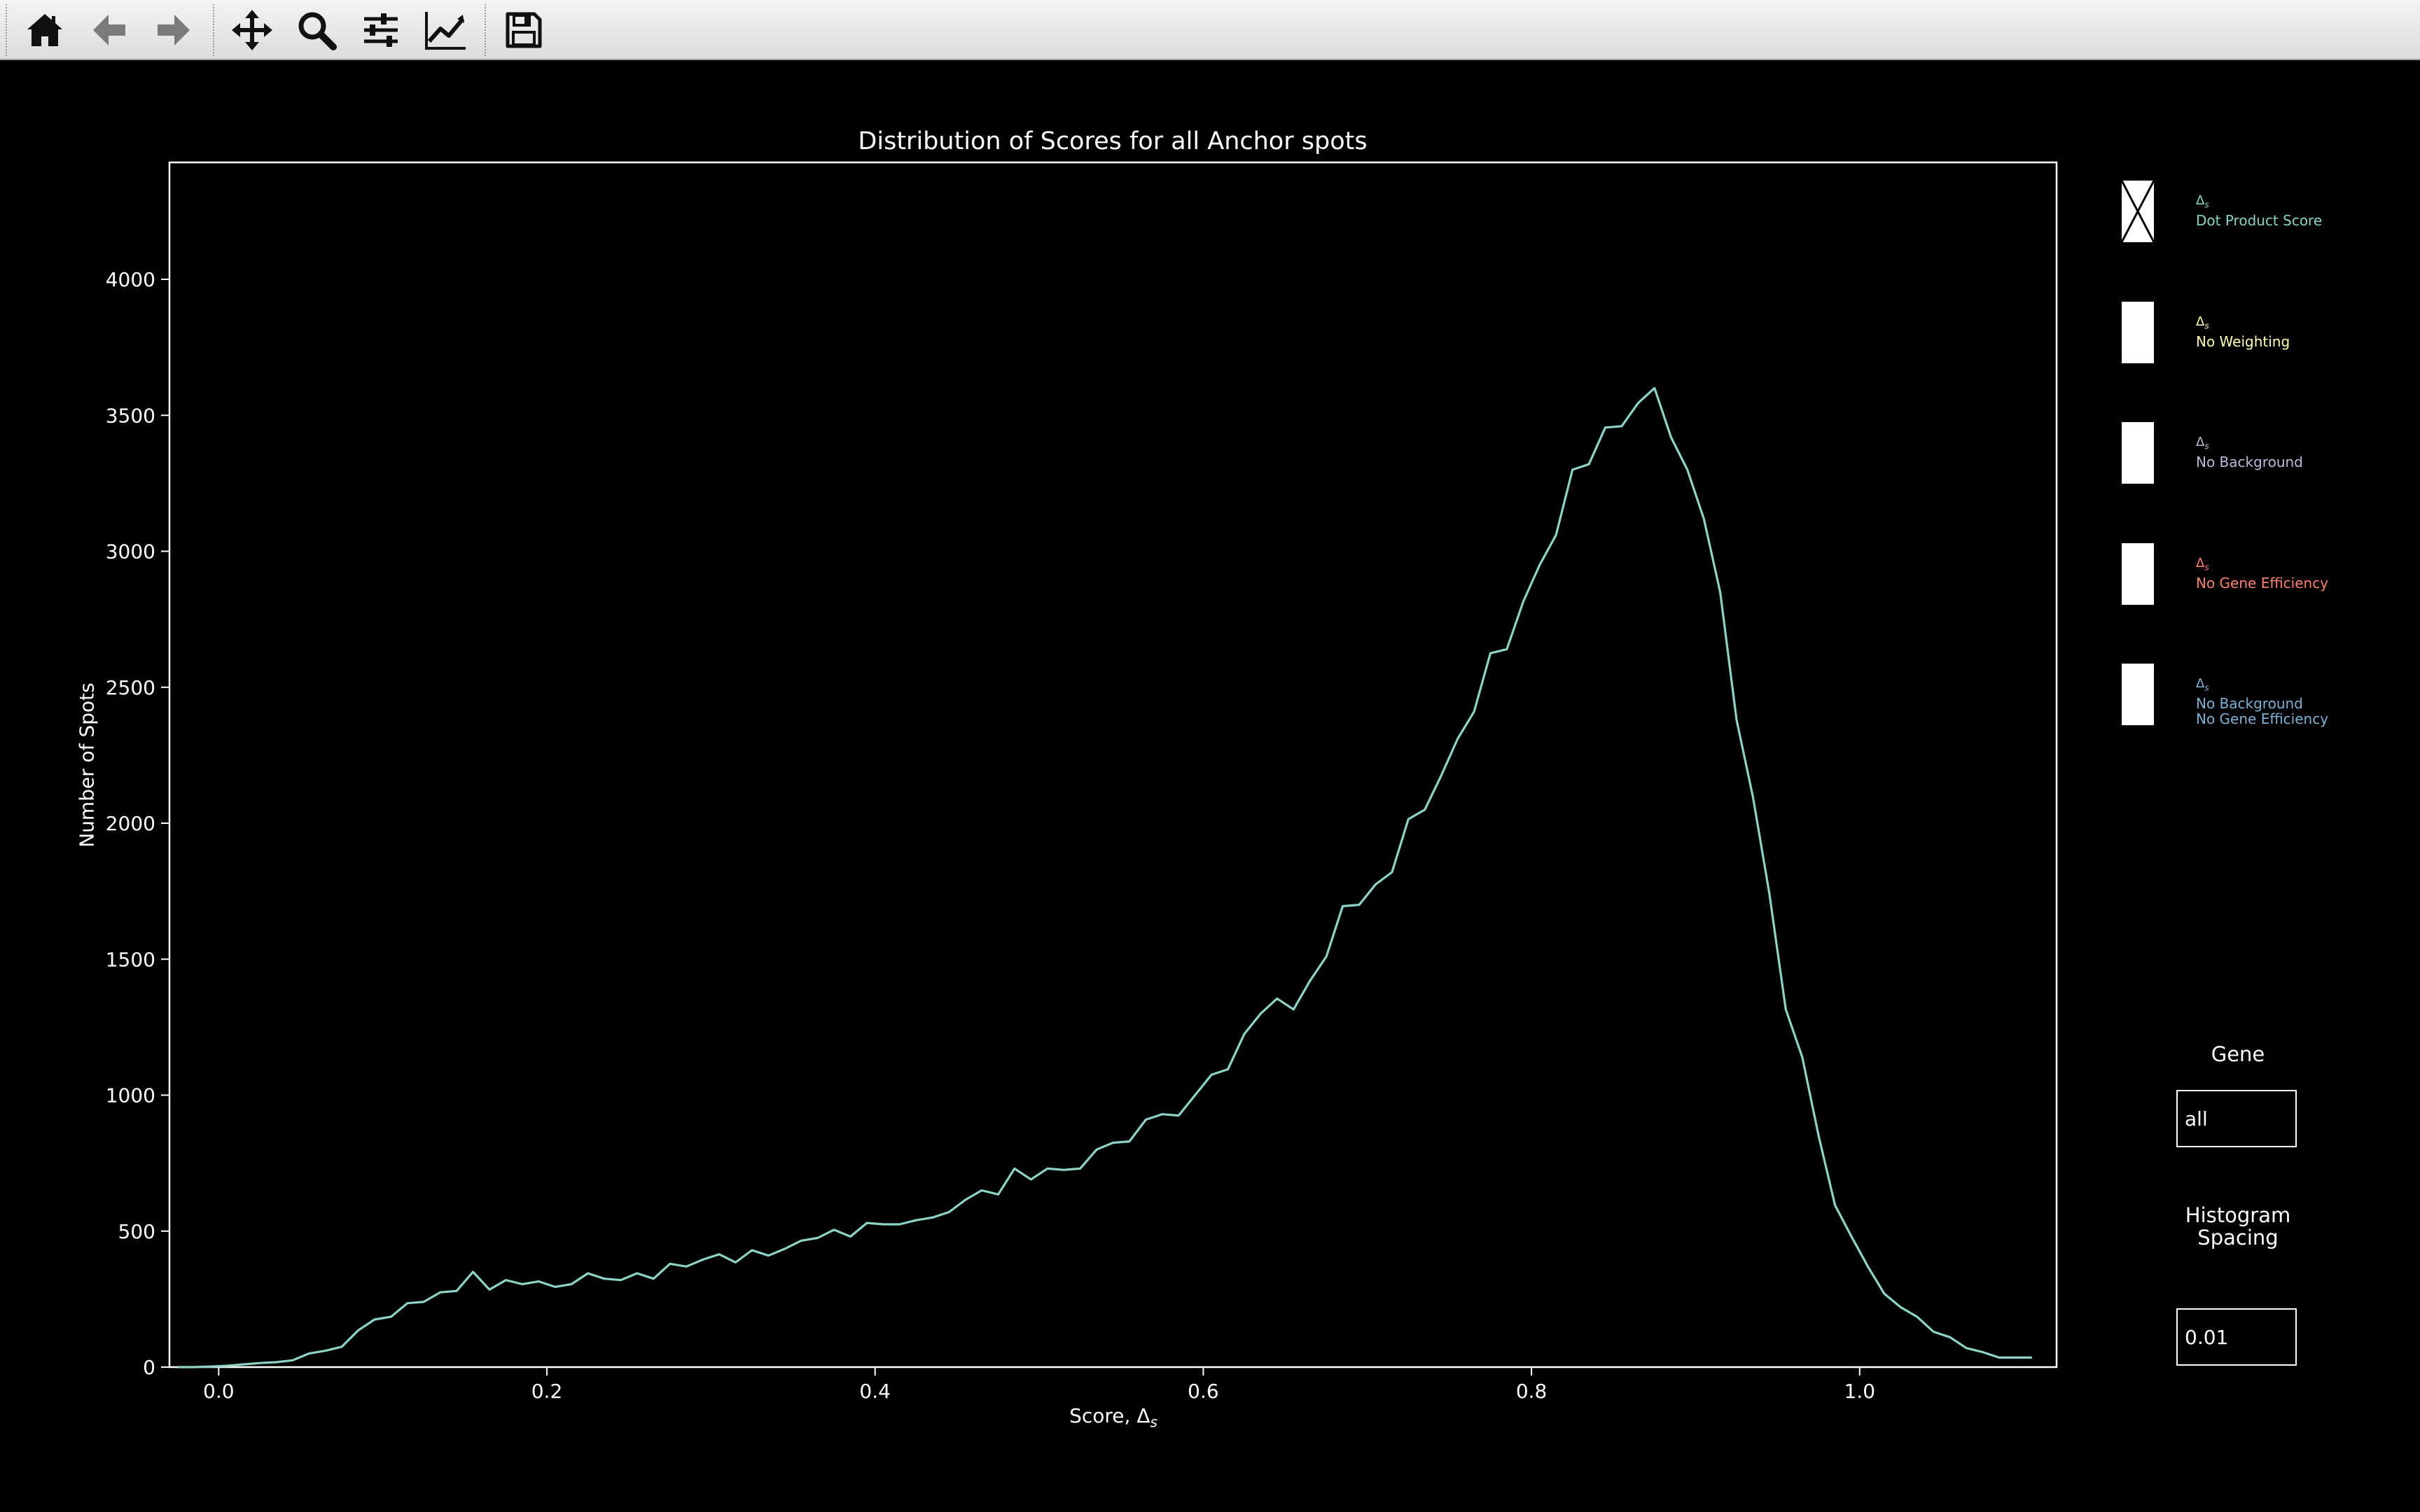 This screenshot has width=2420, height=1512. Describe the element at coordinates (130, 959) in the screenshot. I see `y-tick-label: 1500` at that location.